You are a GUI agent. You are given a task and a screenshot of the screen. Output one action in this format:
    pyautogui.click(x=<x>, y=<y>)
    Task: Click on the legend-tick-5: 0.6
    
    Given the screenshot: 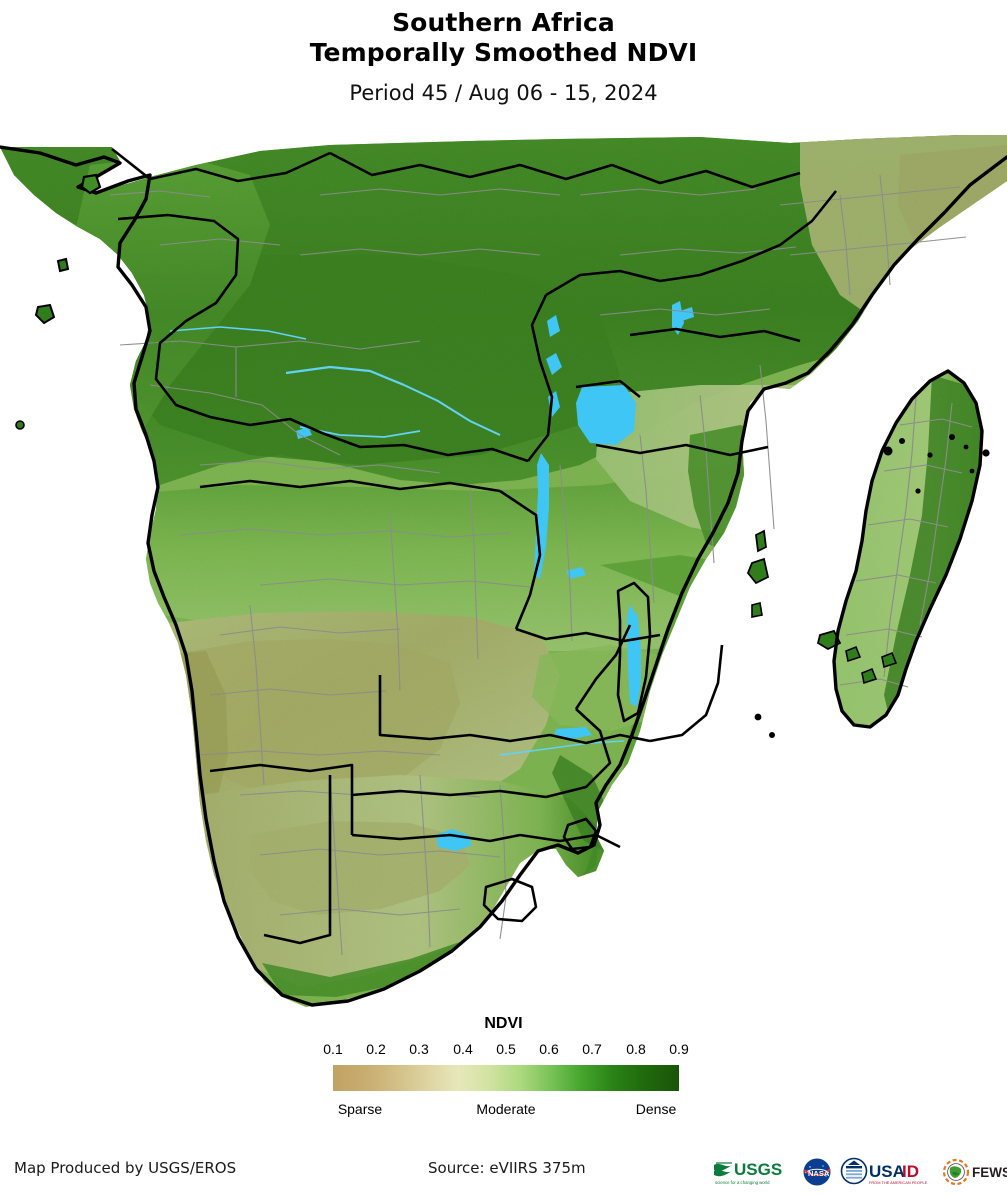 What is the action you would take?
    pyautogui.click(x=549, y=1049)
    